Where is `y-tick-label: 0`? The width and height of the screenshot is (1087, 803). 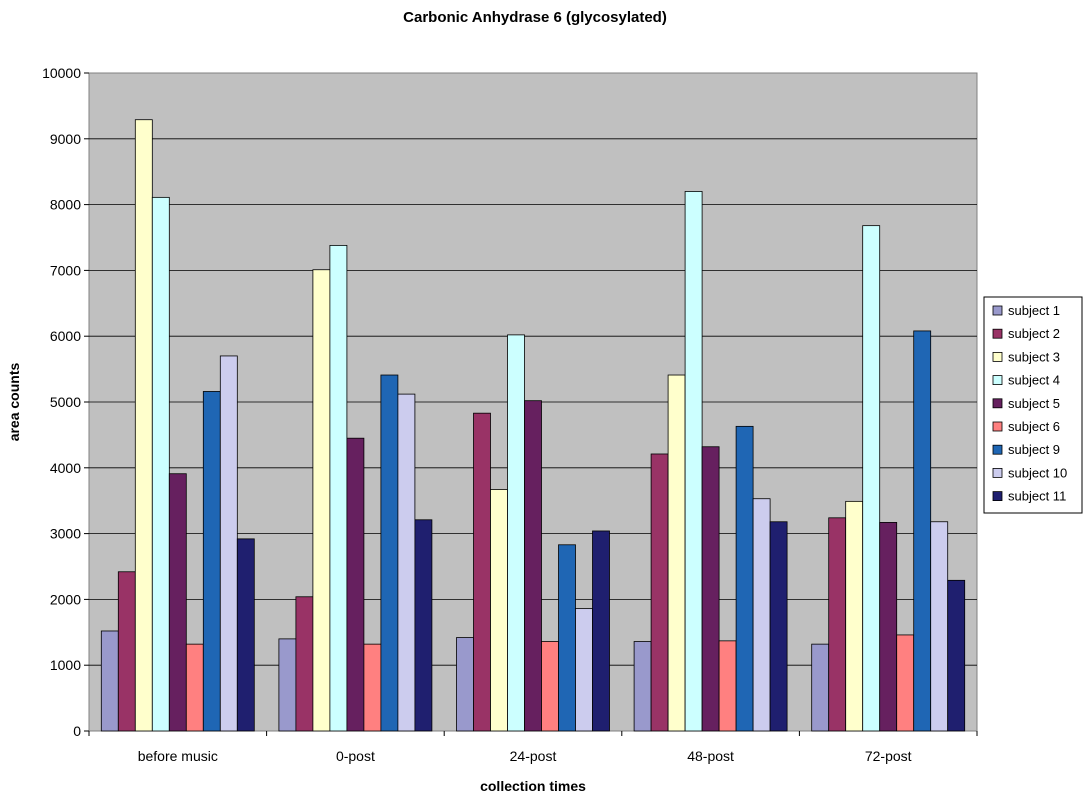 y-tick-label: 0 is located at coordinates (77, 731).